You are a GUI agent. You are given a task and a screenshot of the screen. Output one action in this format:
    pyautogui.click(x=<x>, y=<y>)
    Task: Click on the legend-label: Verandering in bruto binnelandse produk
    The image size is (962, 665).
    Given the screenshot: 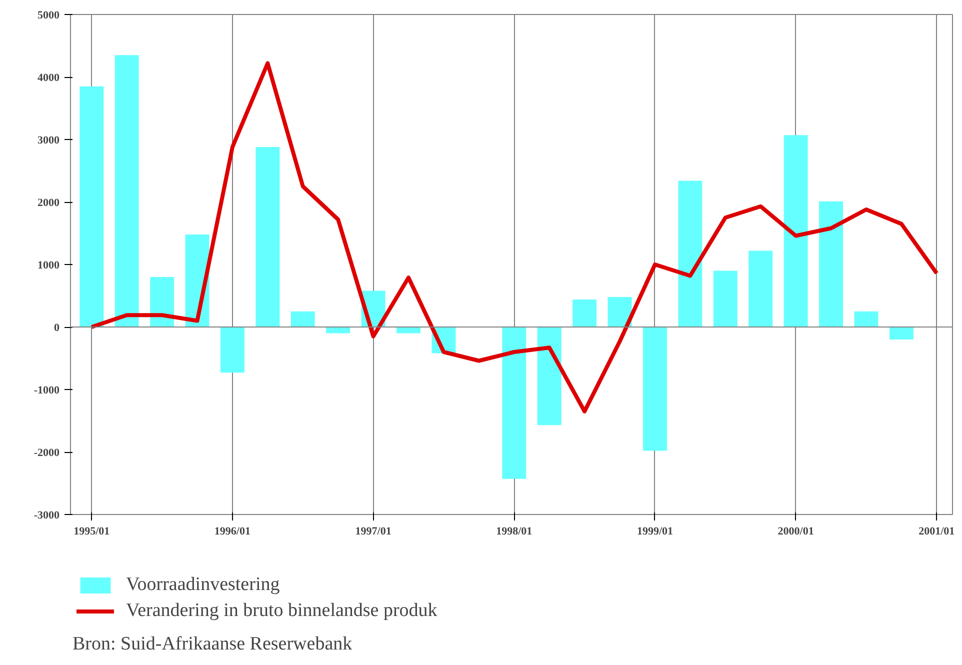 What is the action you would take?
    pyautogui.click(x=282, y=611)
    